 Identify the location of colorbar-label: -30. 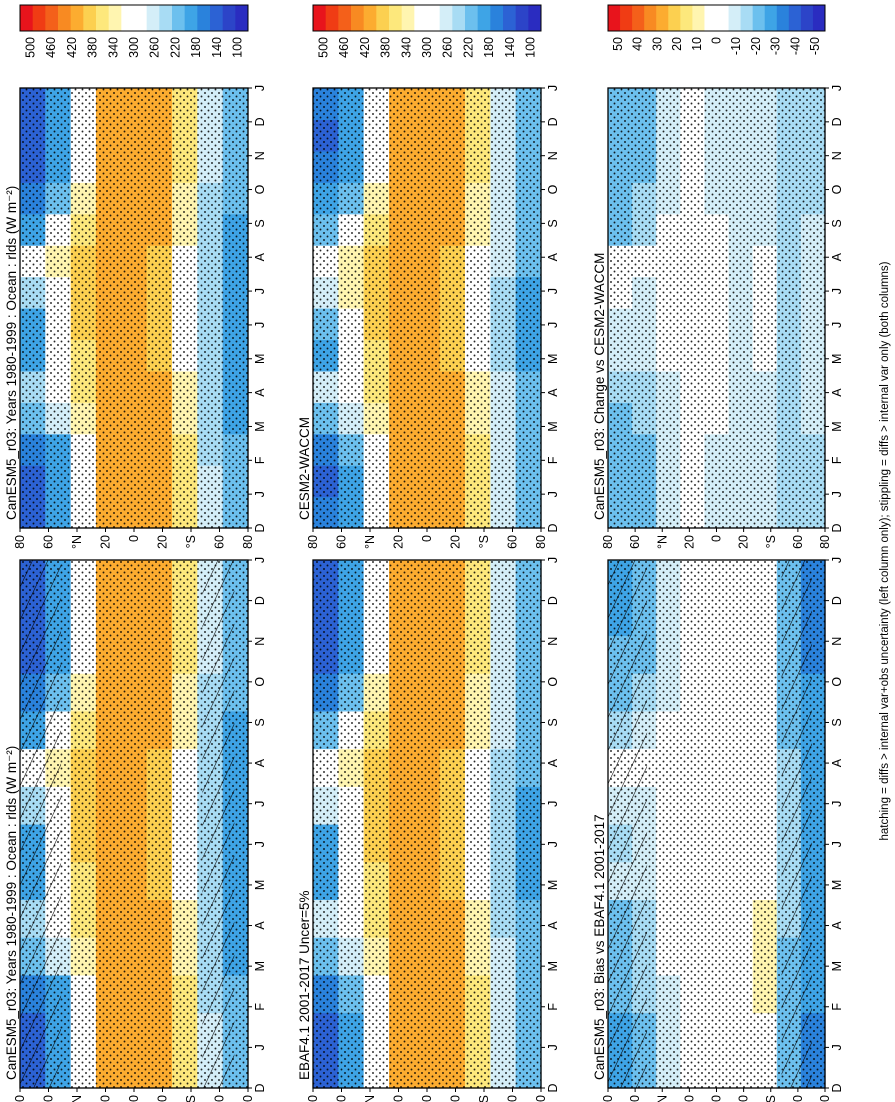
(776, 46).